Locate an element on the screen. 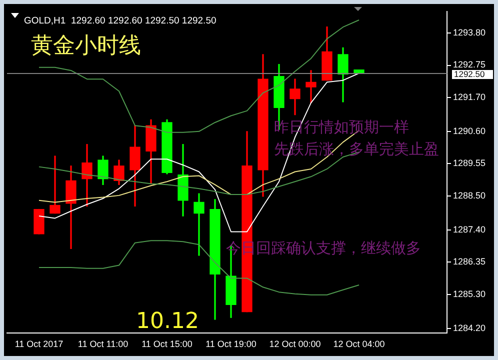  y-tick-label: 1293.80 is located at coordinates (469, 32).